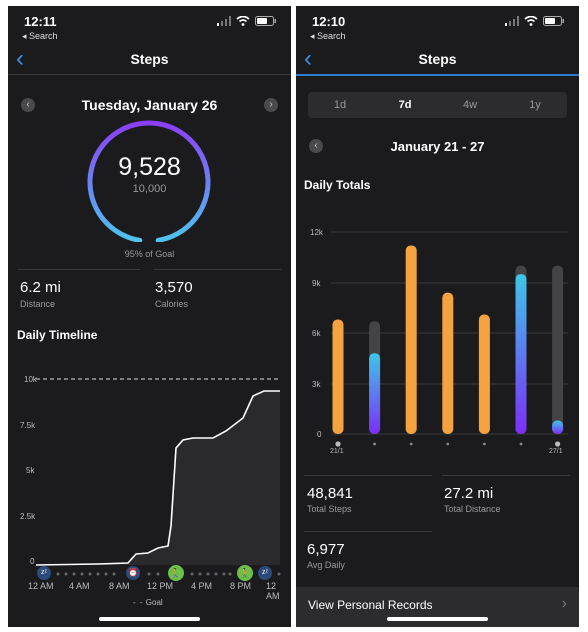 This screenshot has width=588, height=632. Describe the element at coordinates (154, 602) in the screenshot. I see `goal-legend-label: Goal` at that location.